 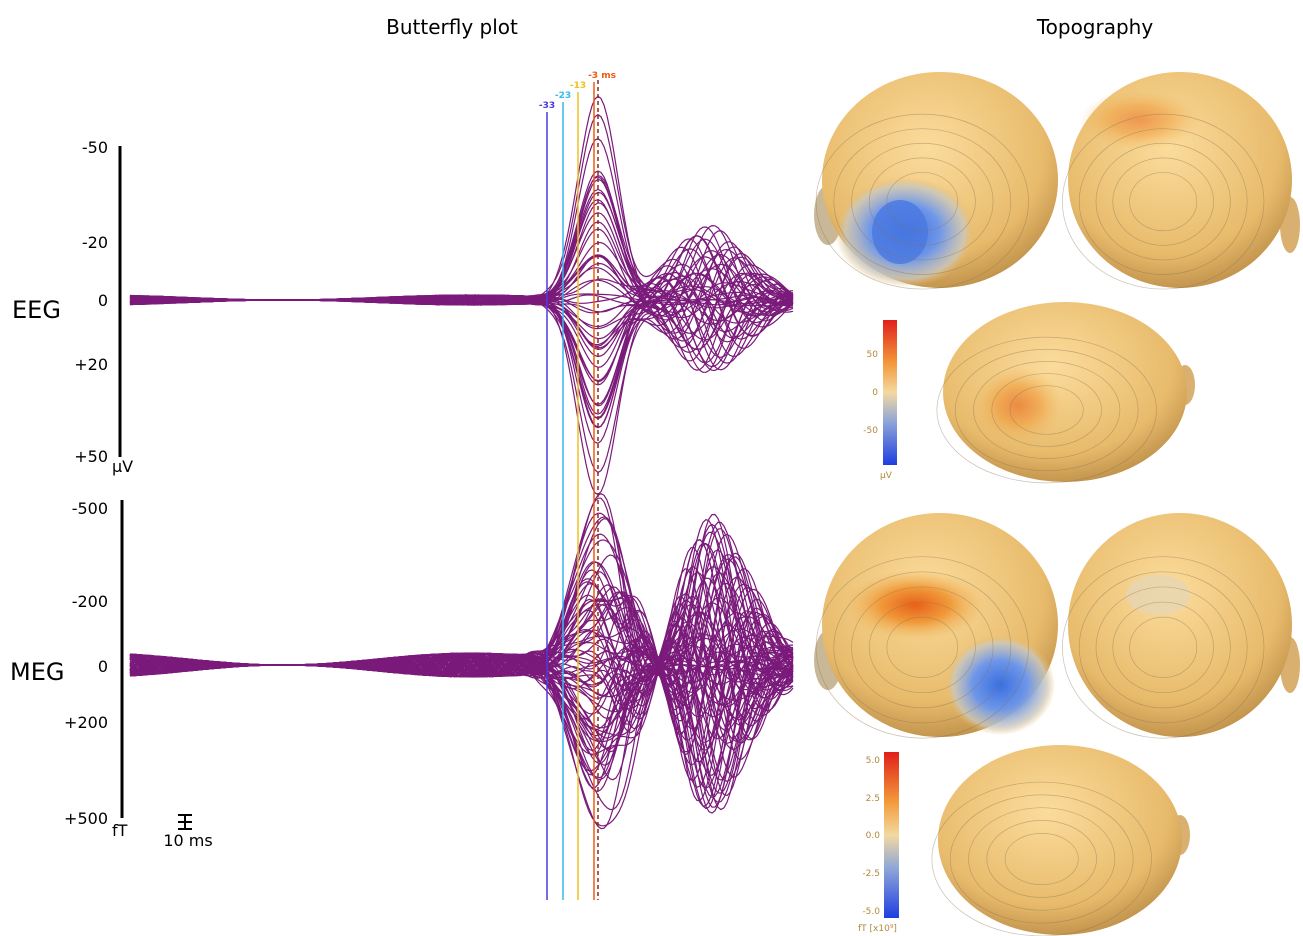 What do you see at coordinates (873, 355) in the screenshot?
I see `eeg-colorbar-tick: 50` at bounding box center [873, 355].